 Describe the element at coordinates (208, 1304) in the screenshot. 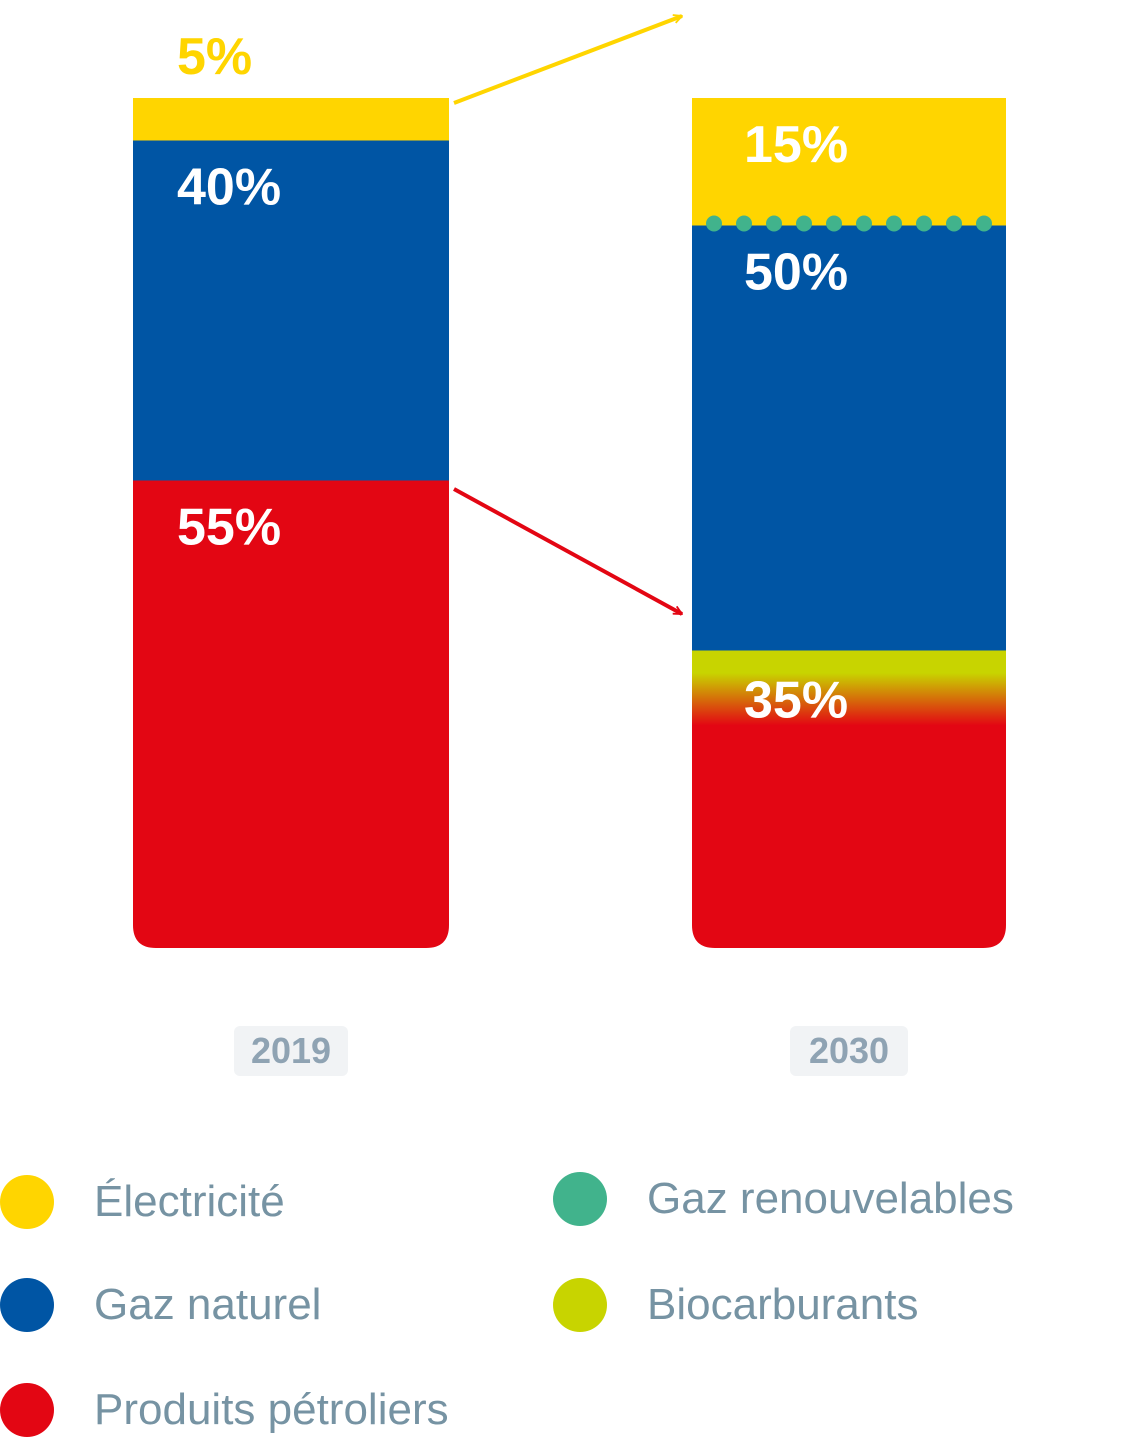

I see `legend-label: Gaz naturel` at that location.